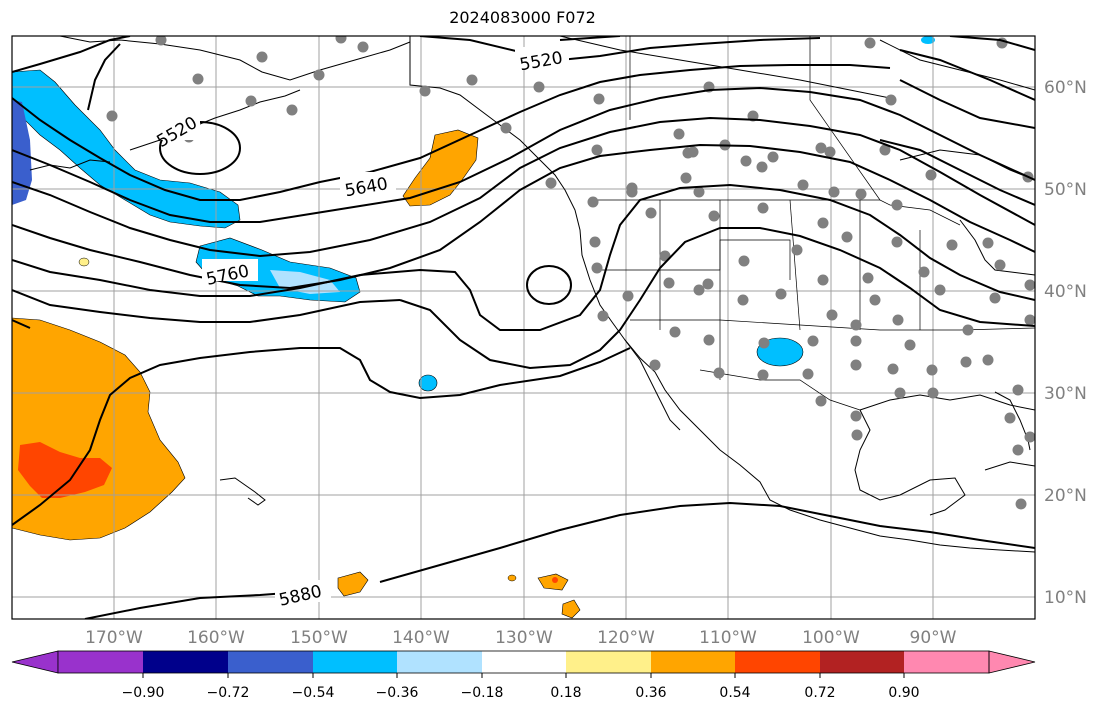 The height and width of the screenshot is (712, 1105). I want to click on lon-label: 100°W, so click(831, 638).